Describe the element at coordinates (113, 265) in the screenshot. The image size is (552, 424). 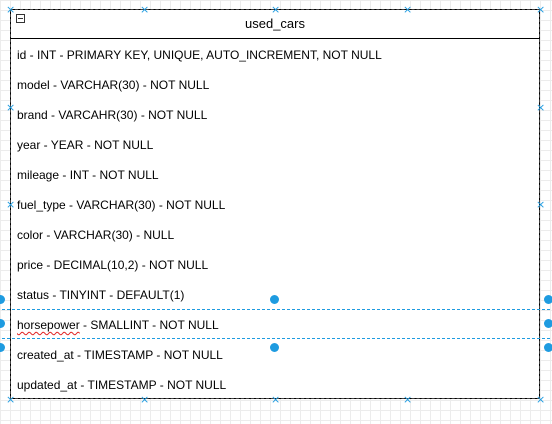
I see `column-row-price: price - DECIMAL(10,2) - NOT NULL` at that location.